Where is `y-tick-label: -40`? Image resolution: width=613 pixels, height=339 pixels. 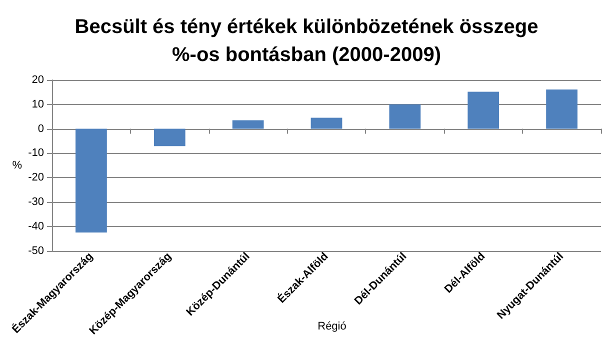
y-tick-label: -40 is located at coordinates (36, 226).